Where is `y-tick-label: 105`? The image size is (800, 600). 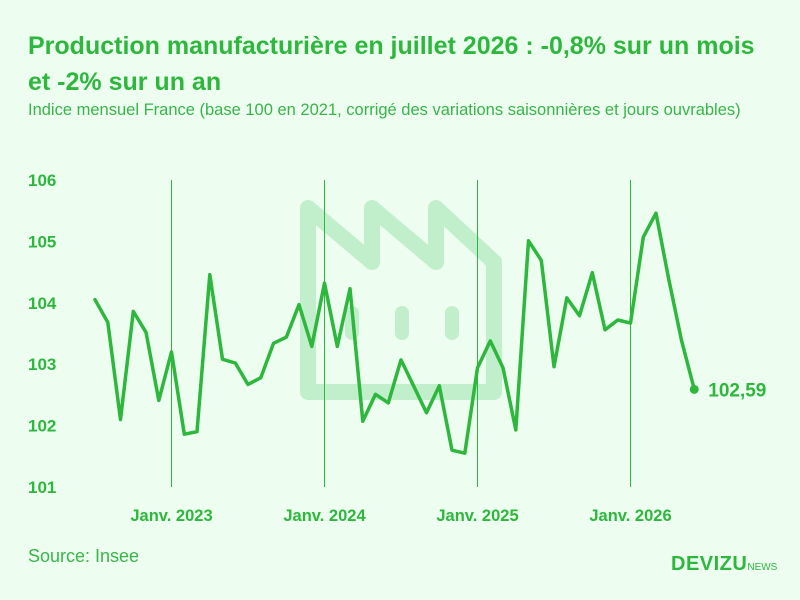
y-tick-label: 105 is located at coordinates (42, 241).